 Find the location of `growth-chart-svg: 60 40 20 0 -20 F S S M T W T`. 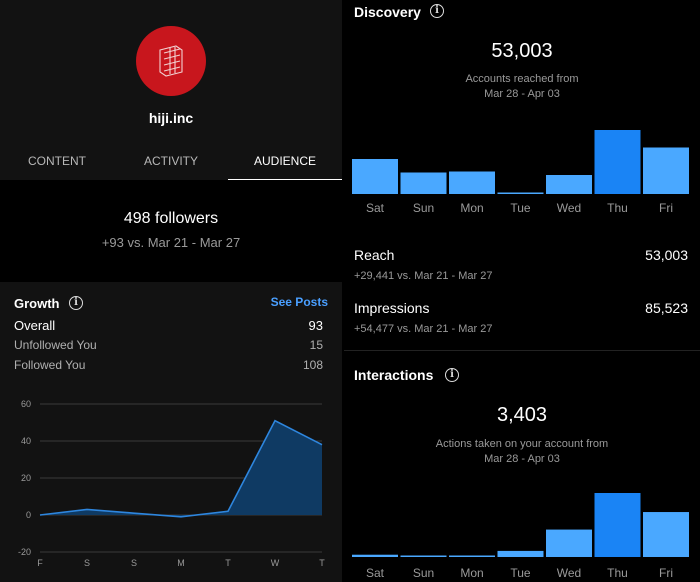

growth-chart-svg: 60 40 20 0 -20 F S S M T W T is located at coordinates (171, 483).